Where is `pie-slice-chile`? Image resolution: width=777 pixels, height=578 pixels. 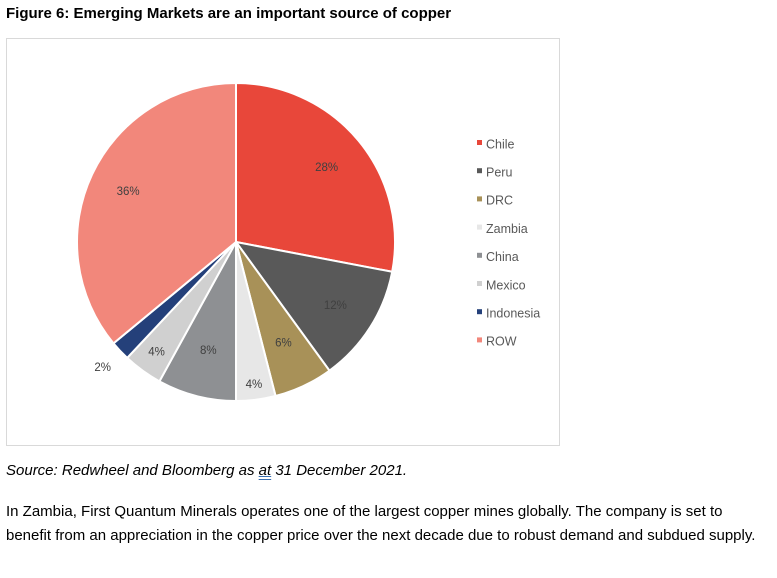
pie-slice-chile is located at coordinates (315, 177).